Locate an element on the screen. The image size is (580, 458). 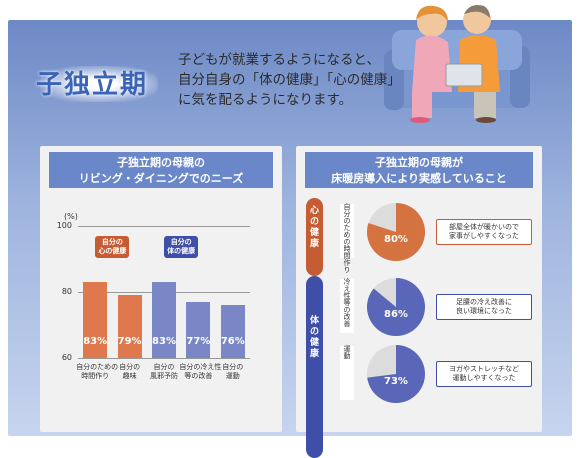
callout-mind-health: 自分の 心の健康 is located at coordinates (112, 247).